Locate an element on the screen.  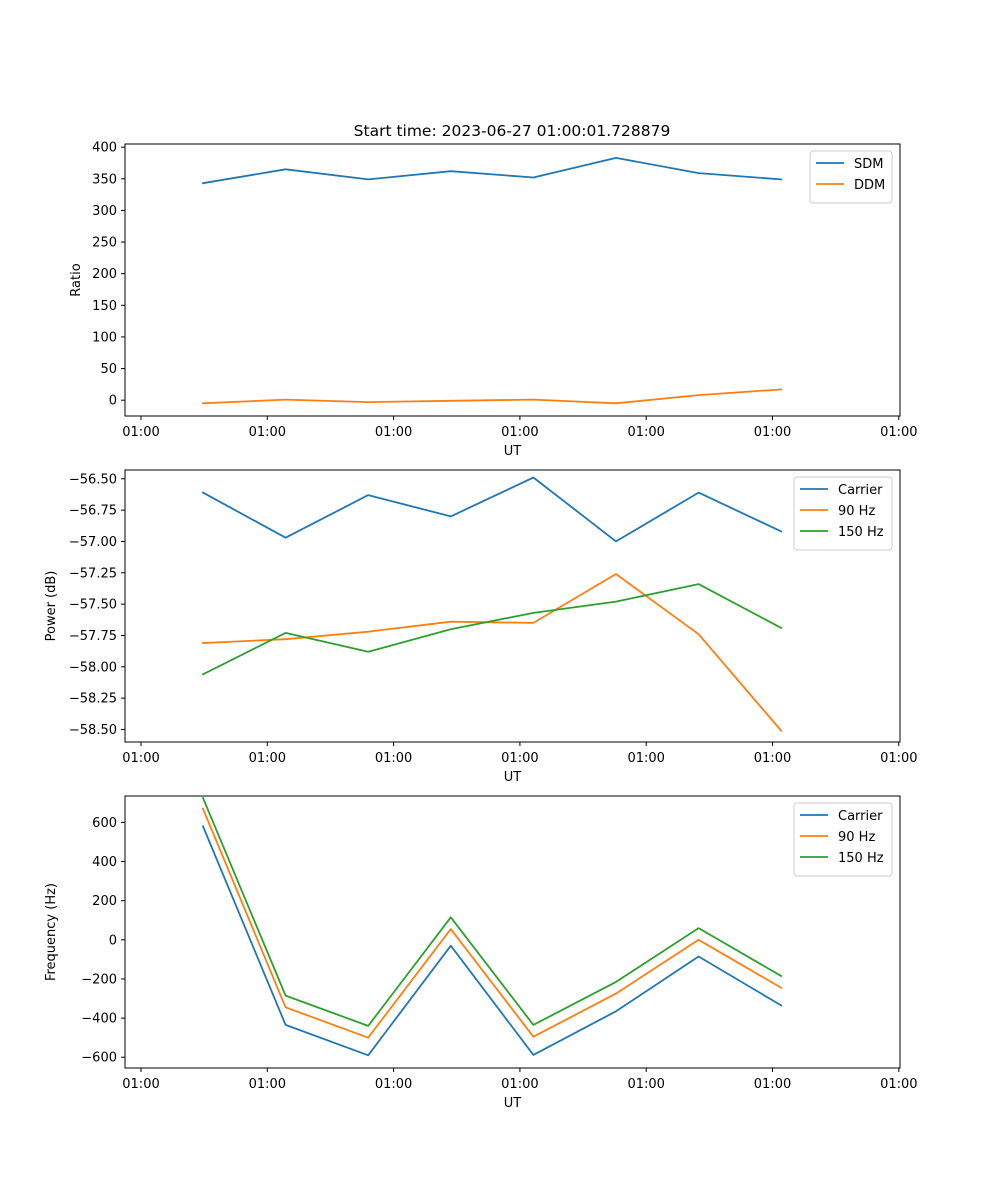
legend-box is located at coordinates (851, 177).